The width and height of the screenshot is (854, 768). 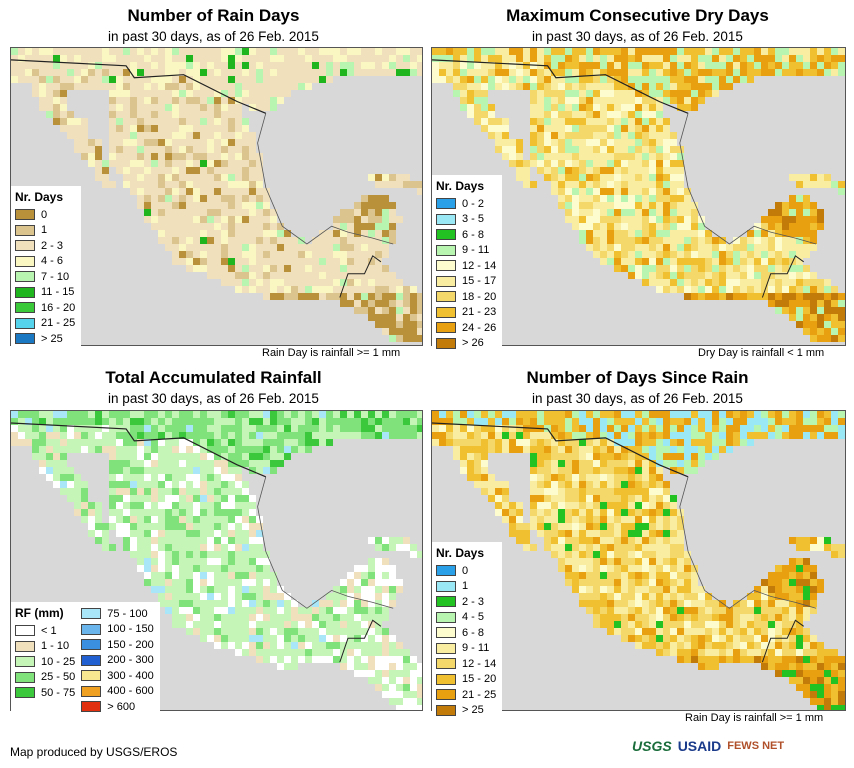 I want to click on legend-entry: 100 - 150, so click(x=117, y=630).